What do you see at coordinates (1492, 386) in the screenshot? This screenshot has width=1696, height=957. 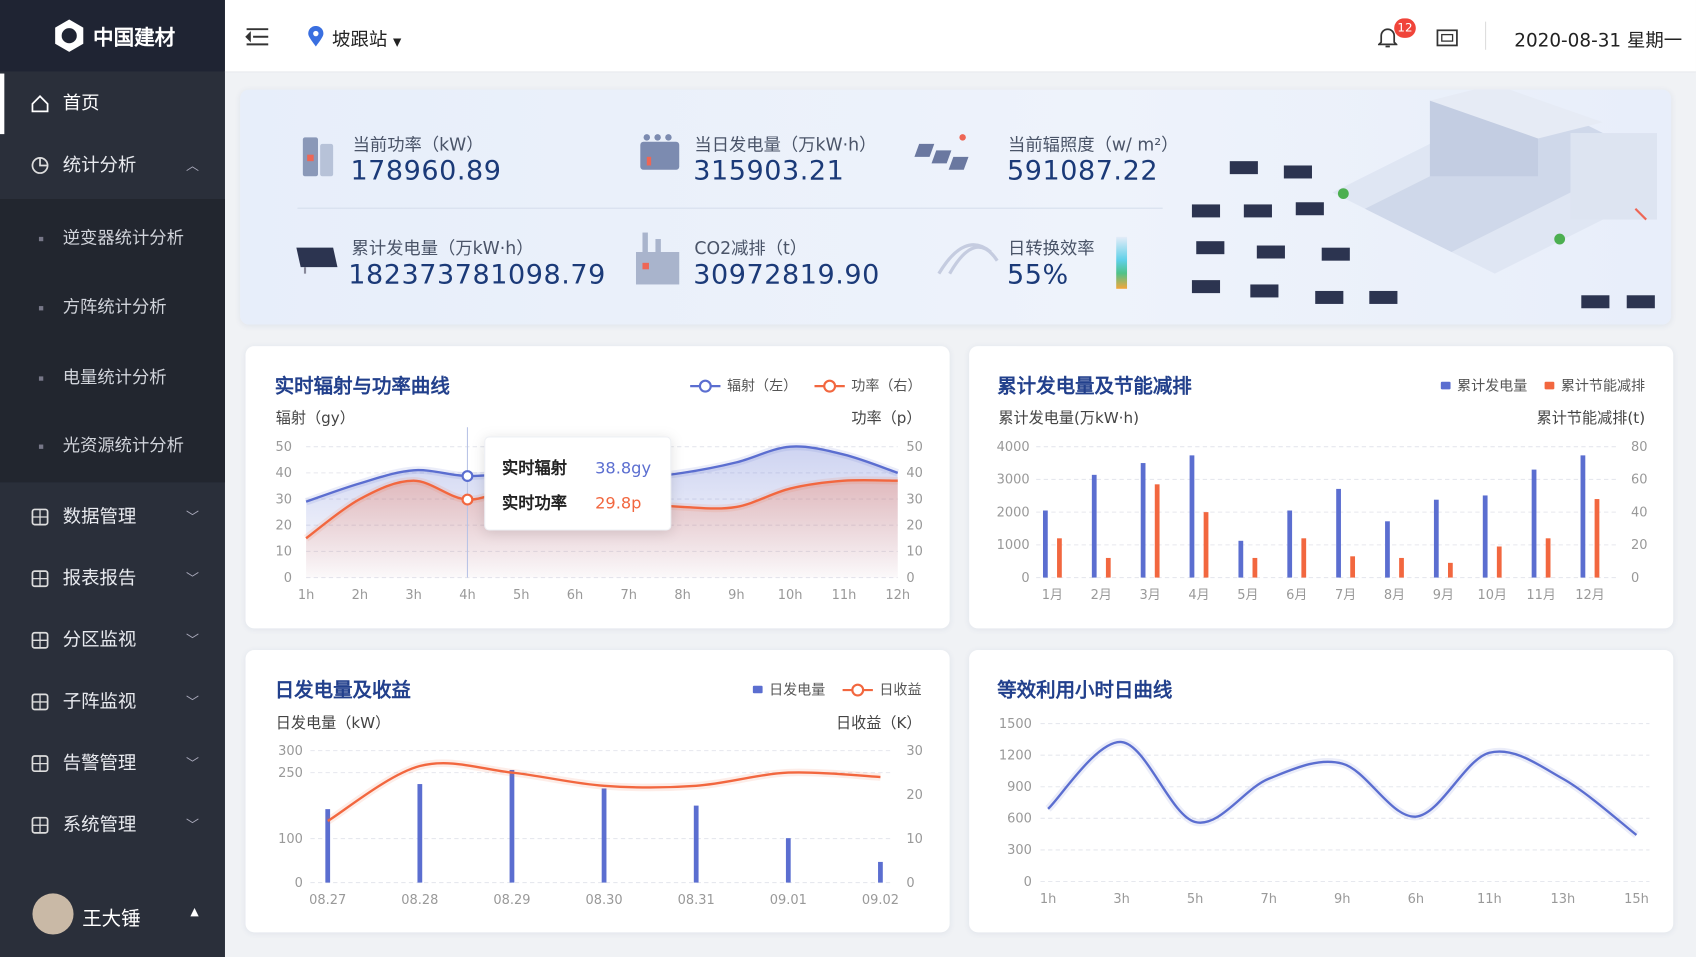 I see `legend-label: 累计发电量` at bounding box center [1492, 386].